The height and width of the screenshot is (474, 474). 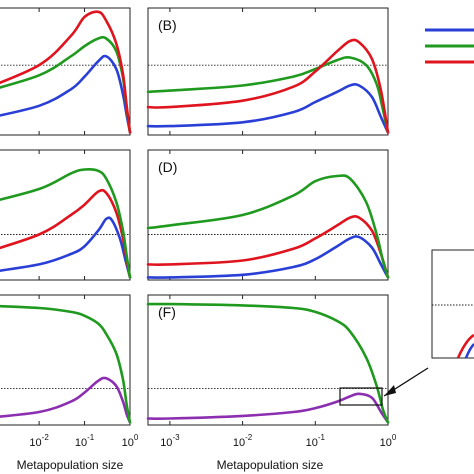 I want to click on x-axis-title-left: Metapopulation size, so click(x=70, y=465).